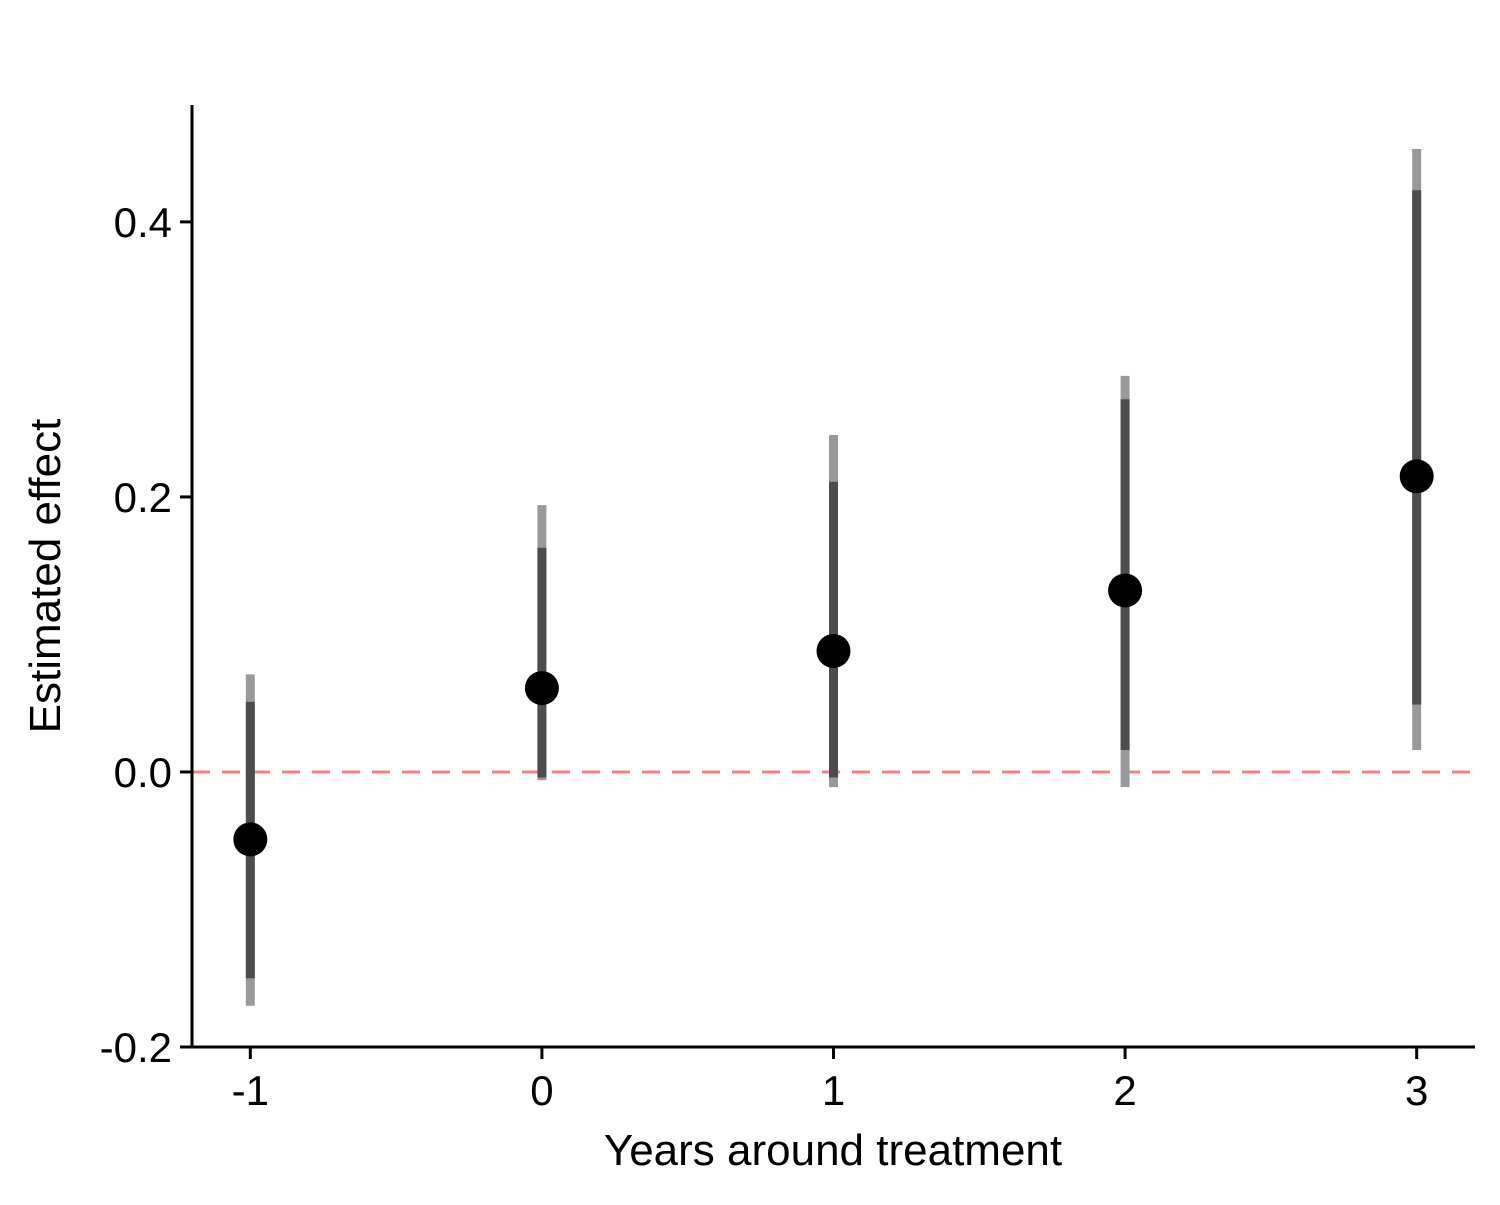 The image size is (1500, 1205). I want to click on y-tick-label: 0.0, so click(143, 772).